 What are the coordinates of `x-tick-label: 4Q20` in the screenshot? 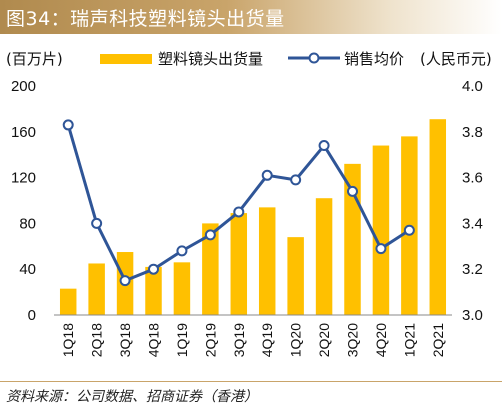 It's located at (381, 340).